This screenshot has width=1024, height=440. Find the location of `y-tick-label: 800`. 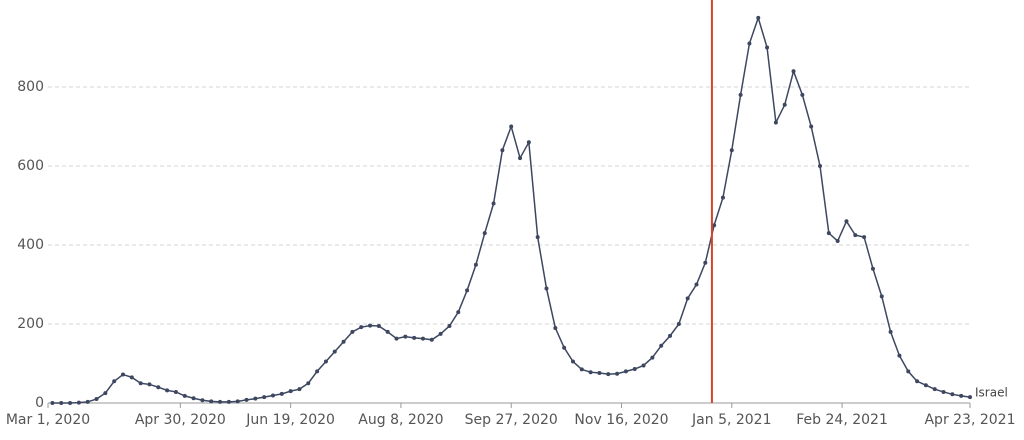

y-tick-label: 800 is located at coordinates (30, 87).